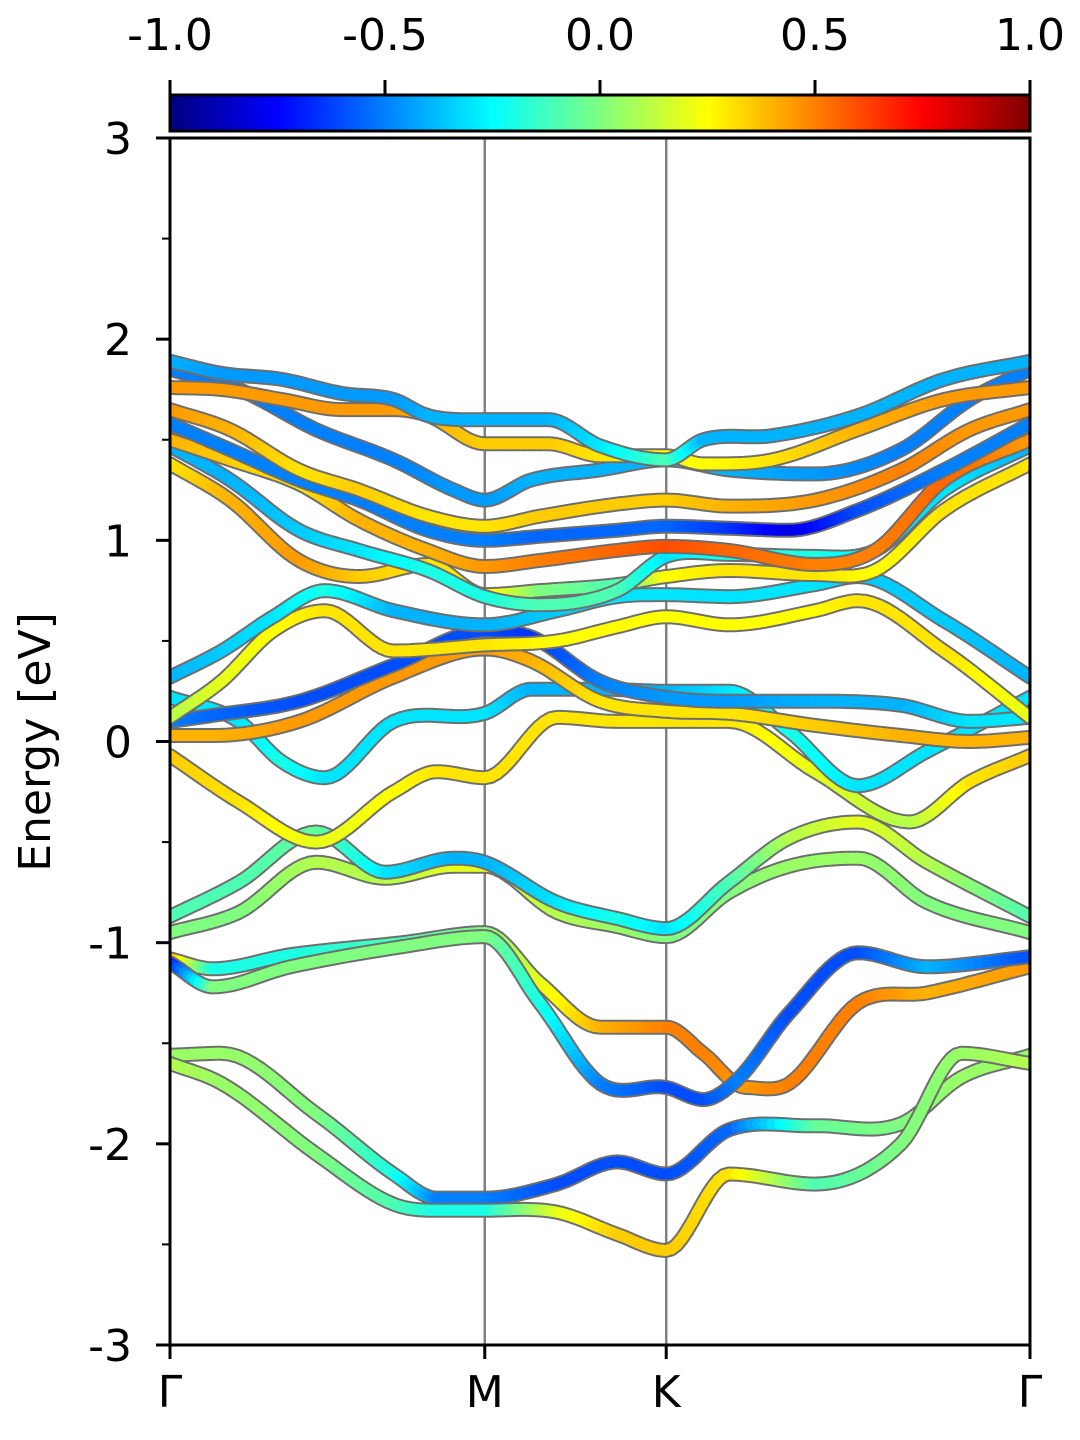  I want to click on colorbar-tick-label: 1.0, so click(1030, 35).